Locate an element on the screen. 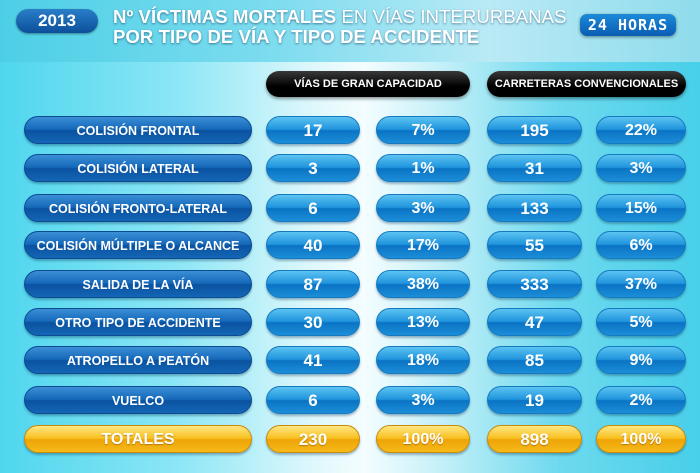 Image resolution: width=700 pixels, height=473 pixels. gran-capacidad-count: 41 is located at coordinates (313, 360).